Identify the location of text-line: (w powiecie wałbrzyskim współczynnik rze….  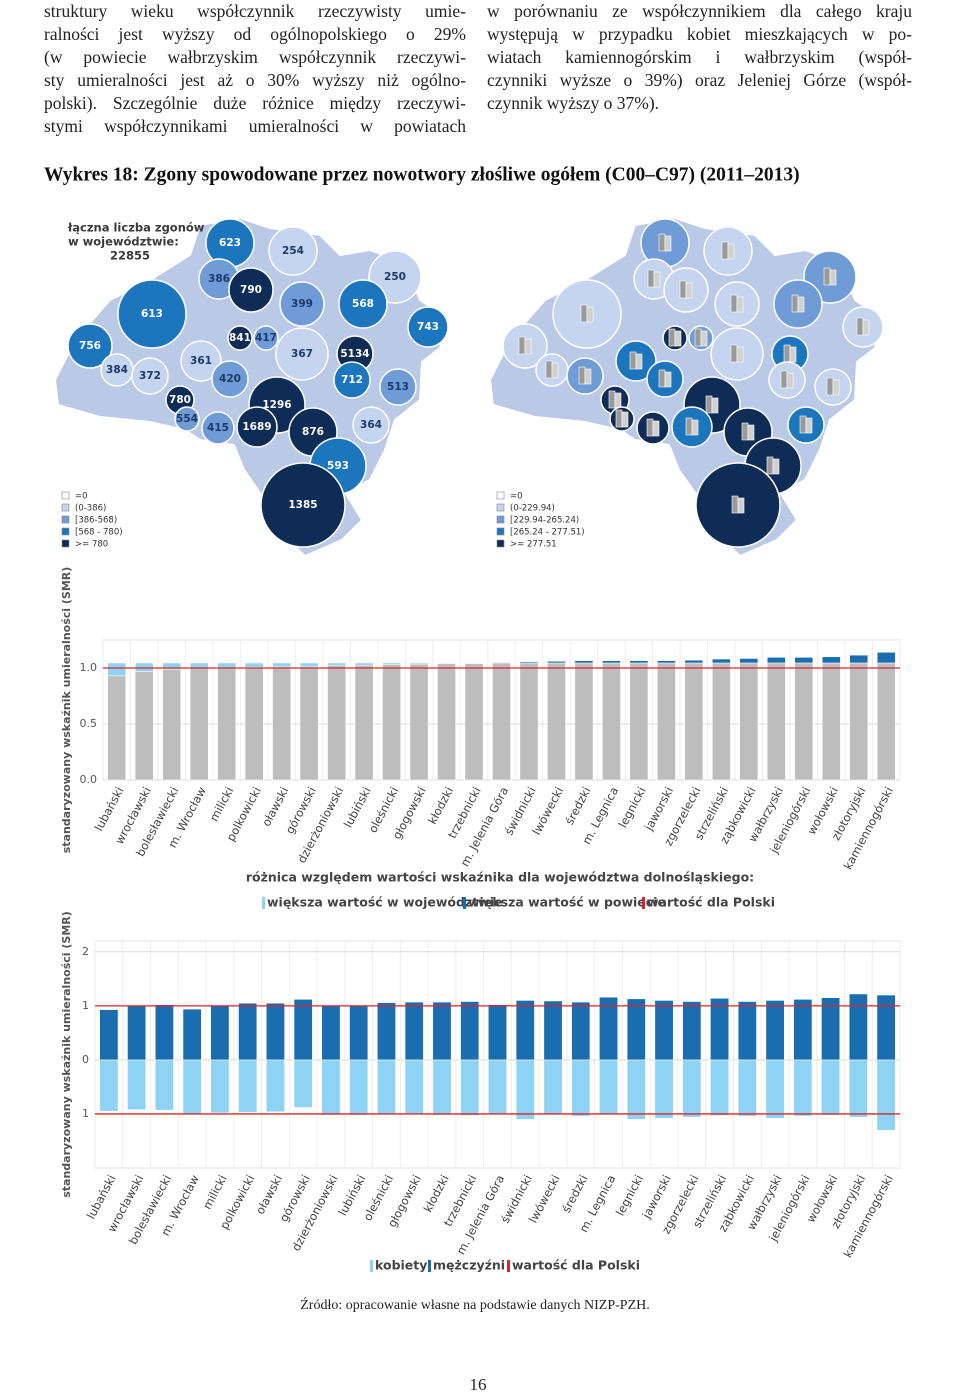
(255, 57).